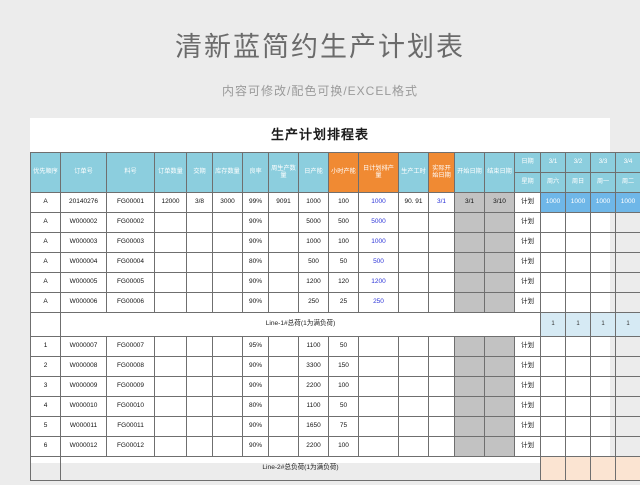  I want to click on cell-priority: 1, so click(45, 346).